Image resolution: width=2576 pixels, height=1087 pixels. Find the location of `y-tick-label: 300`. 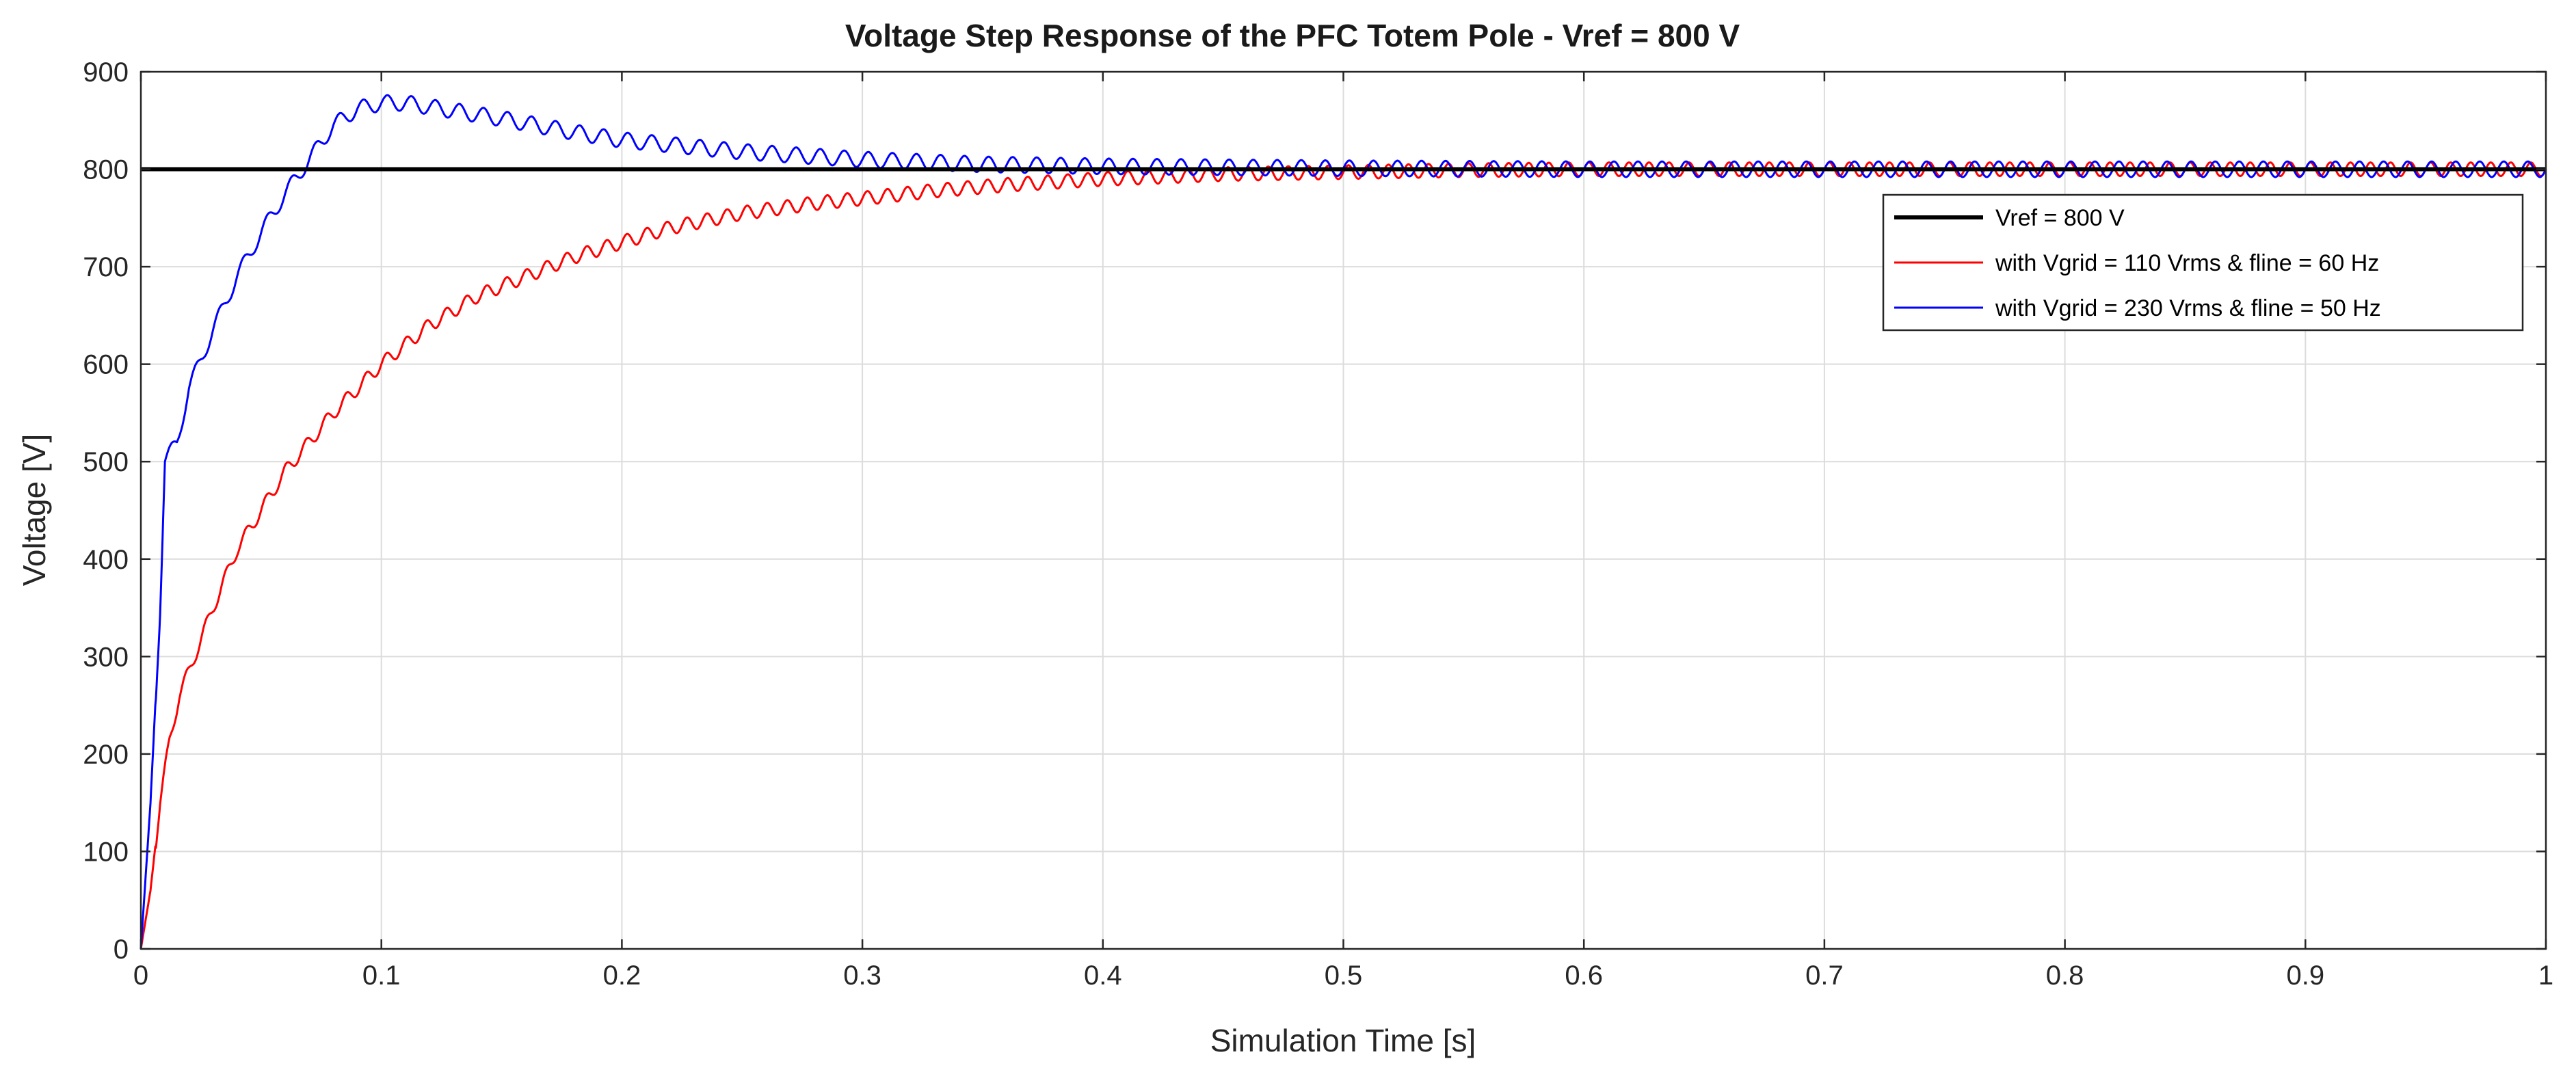

y-tick-label: 300 is located at coordinates (106, 657).